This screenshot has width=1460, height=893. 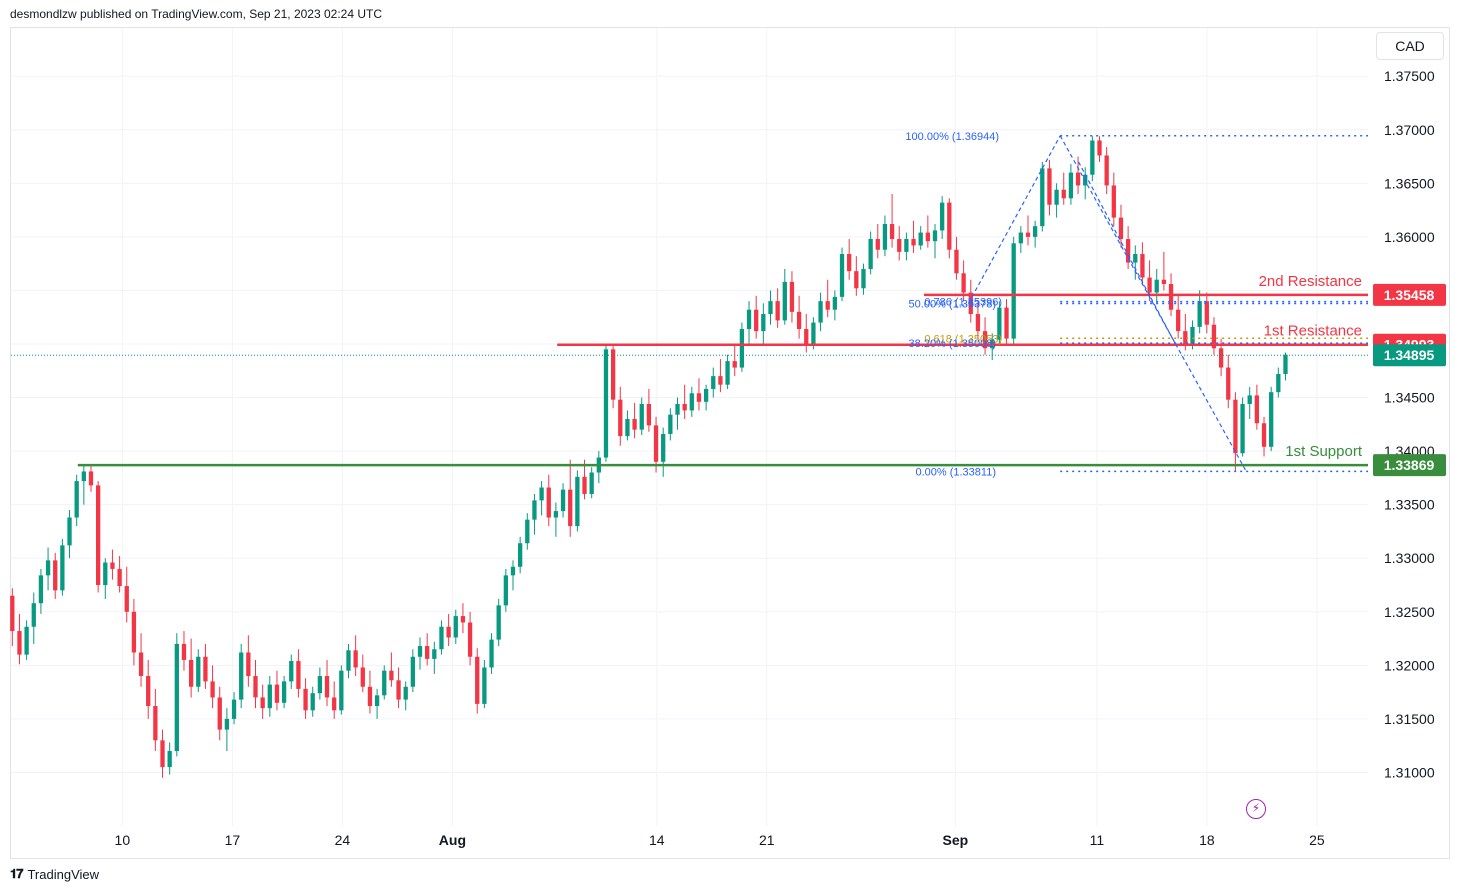 I want to click on y-tick-label: 1.33500, so click(x=1409, y=505).